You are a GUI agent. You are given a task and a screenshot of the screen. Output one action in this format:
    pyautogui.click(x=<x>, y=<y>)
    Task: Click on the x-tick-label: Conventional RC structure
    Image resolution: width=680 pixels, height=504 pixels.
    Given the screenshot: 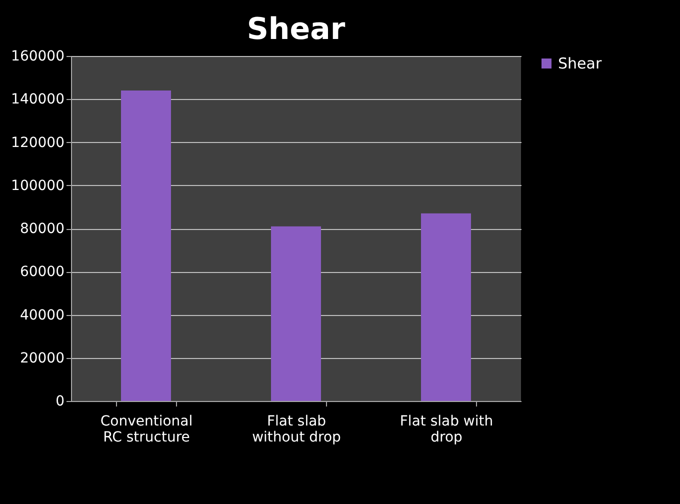 What is the action you would take?
    pyautogui.click(x=146, y=430)
    